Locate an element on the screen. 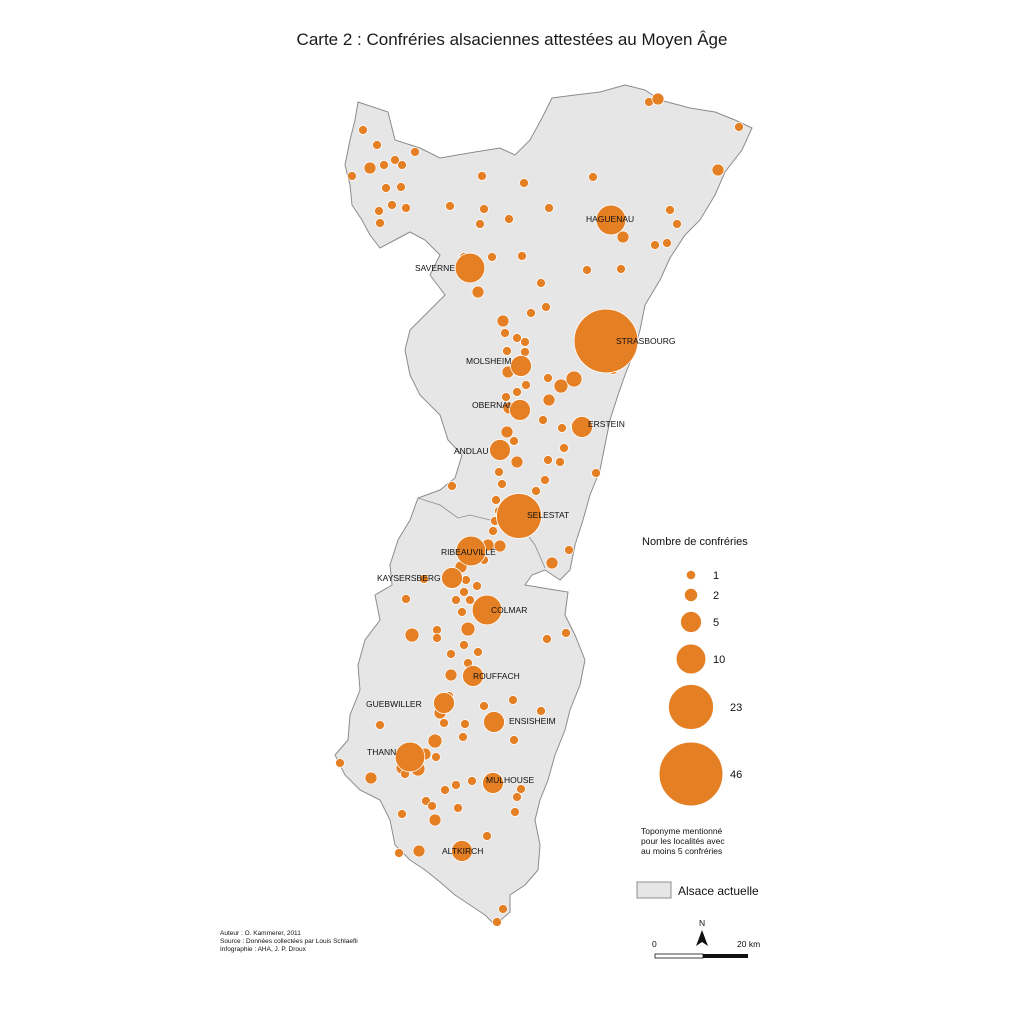 This screenshot has height=1024, width=1024. town-label: SAVERNE is located at coordinates (435, 268).